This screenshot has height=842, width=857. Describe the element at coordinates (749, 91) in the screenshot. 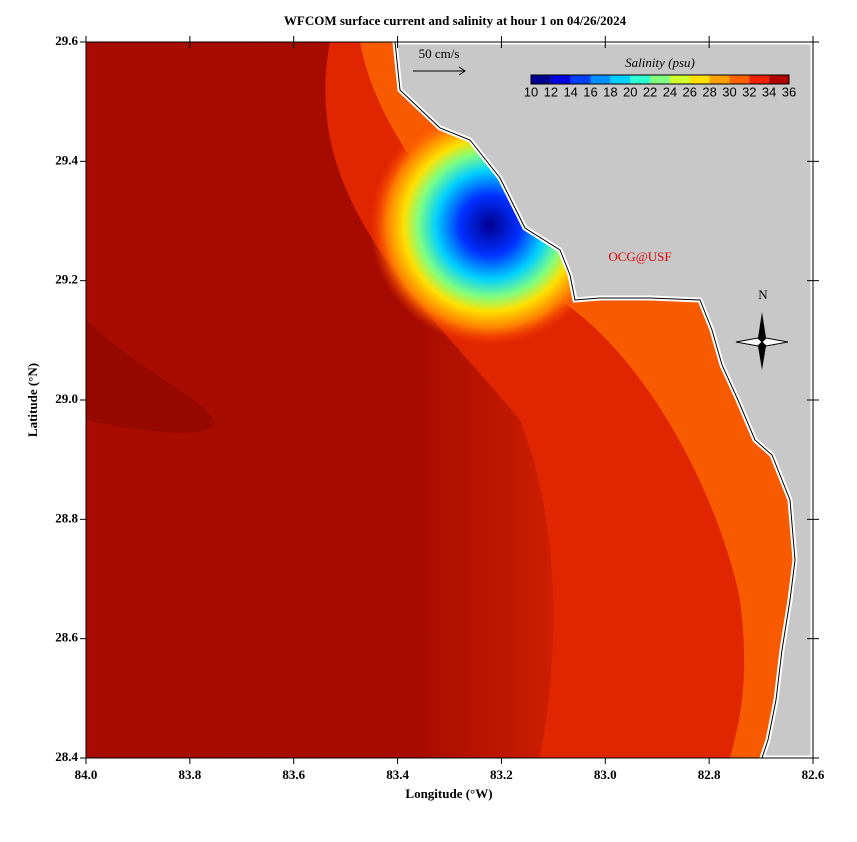

I see `colorbar-tick-label: 32` at that location.